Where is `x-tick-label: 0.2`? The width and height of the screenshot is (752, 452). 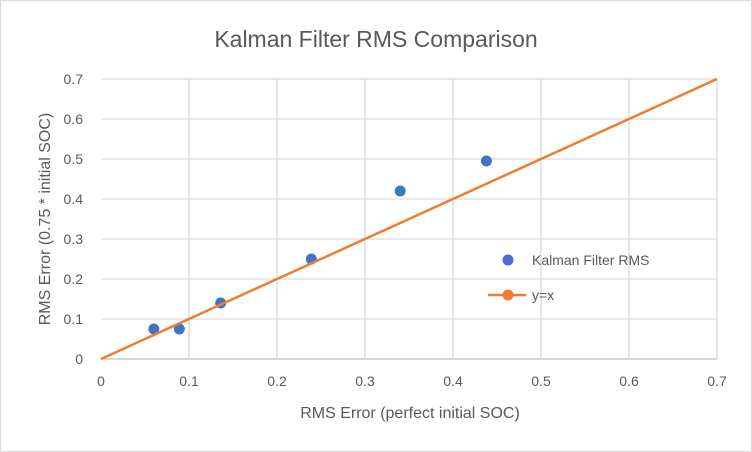
x-tick-label: 0.2 is located at coordinates (277, 381).